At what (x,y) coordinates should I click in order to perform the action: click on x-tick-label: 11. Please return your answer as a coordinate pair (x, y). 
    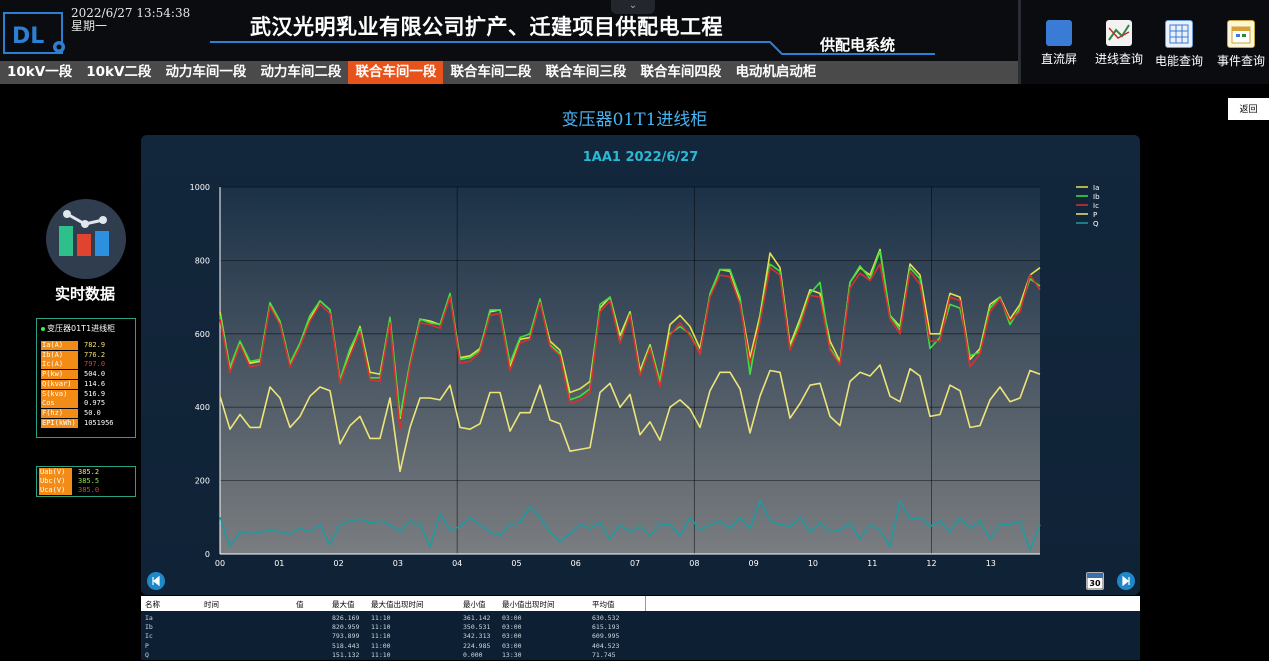
    Looking at the image, I should click on (872, 563).